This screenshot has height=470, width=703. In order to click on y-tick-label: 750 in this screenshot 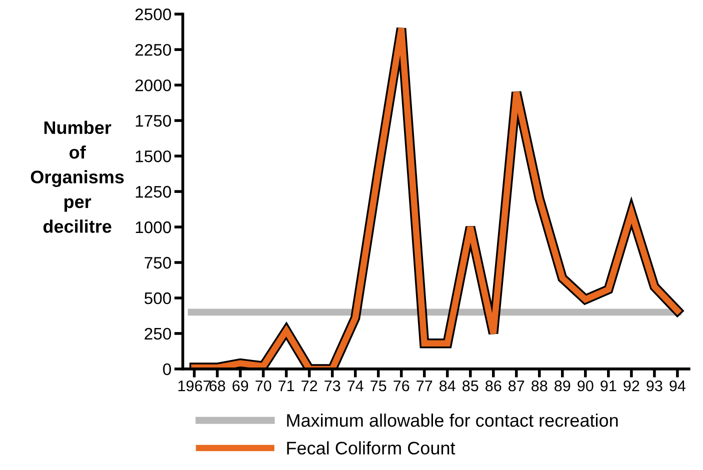, I will do `click(158, 262)`.